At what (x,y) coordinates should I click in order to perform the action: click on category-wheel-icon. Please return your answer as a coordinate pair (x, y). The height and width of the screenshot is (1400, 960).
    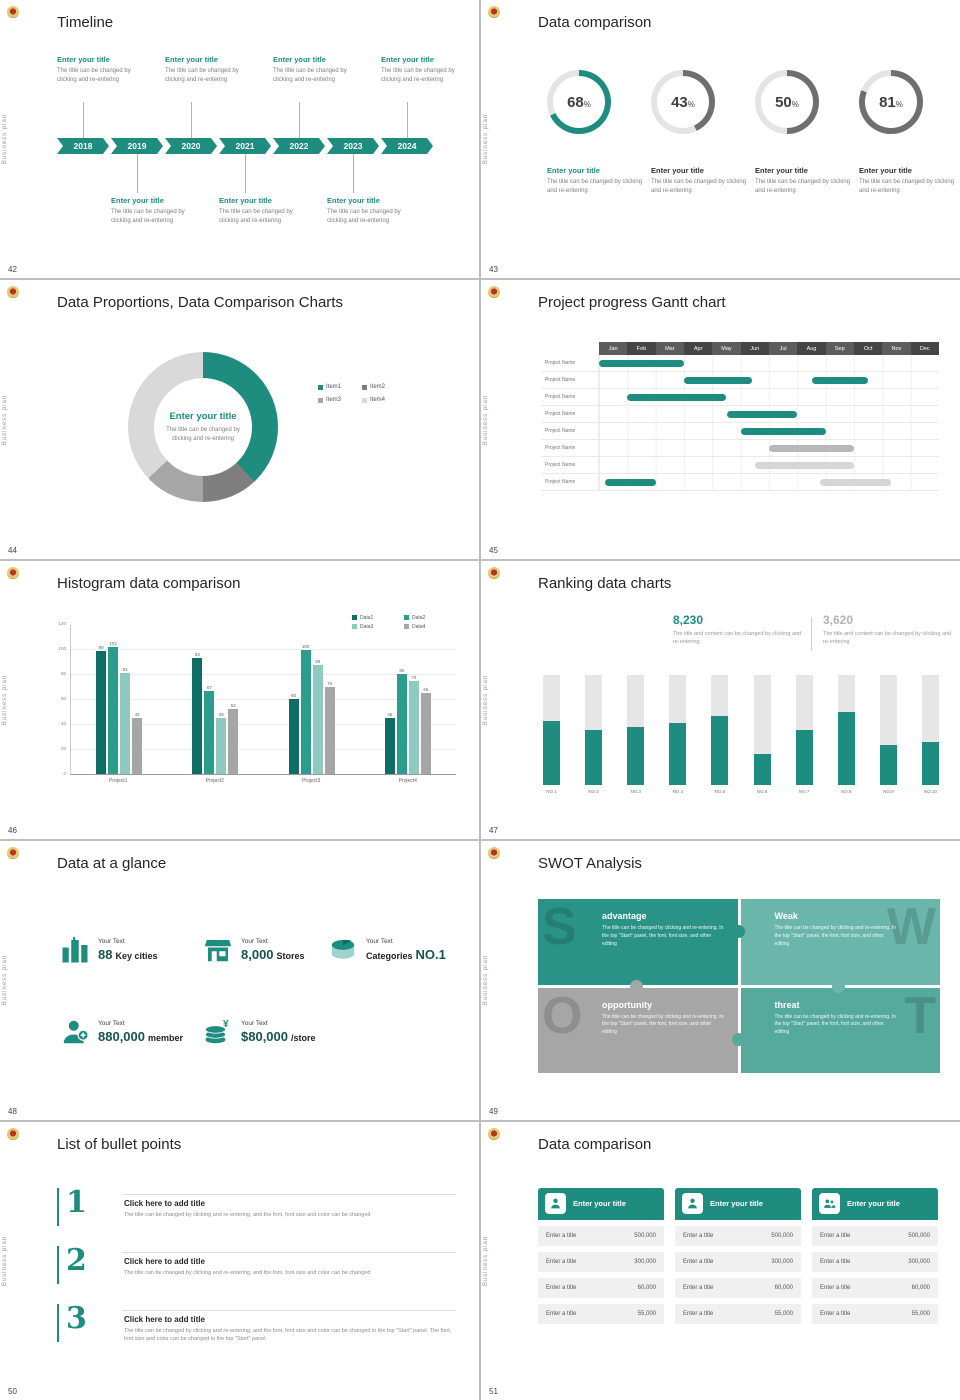
    Looking at the image, I should click on (343, 949).